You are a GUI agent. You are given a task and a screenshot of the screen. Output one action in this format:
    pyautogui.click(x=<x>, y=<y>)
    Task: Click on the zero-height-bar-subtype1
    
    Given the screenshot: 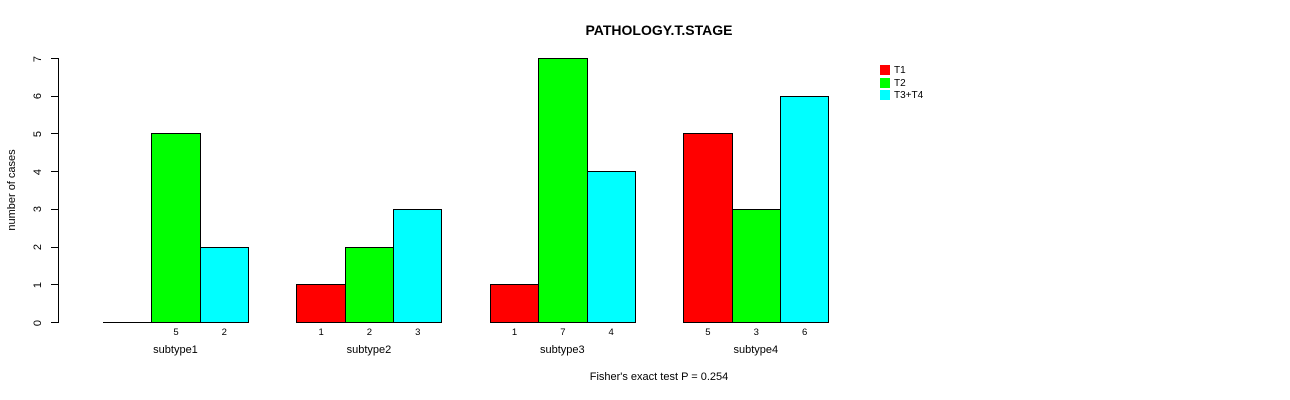 What is the action you would take?
    pyautogui.click(x=128, y=322)
    